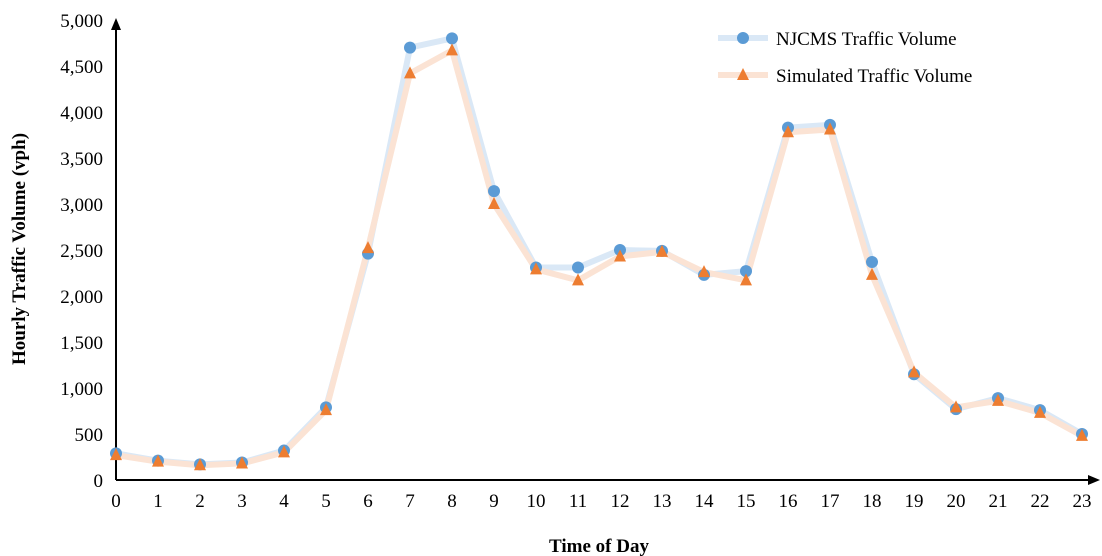 This screenshot has width=1102, height=556. What do you see at coordinates (81, 113) in the screenshot?
I see `y-tick-label: 4,000` at bounding box center [81, 113].